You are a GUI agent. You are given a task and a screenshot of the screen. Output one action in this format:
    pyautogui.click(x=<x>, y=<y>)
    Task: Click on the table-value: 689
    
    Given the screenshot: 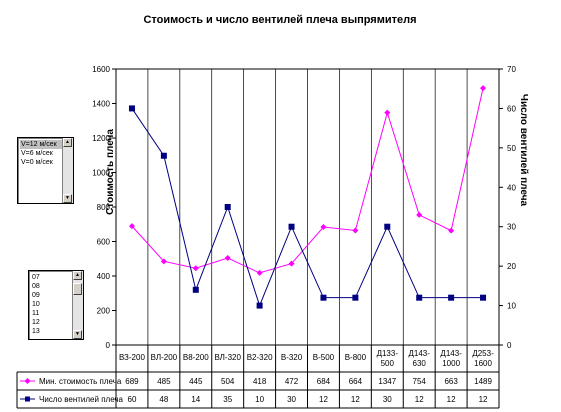 What is the action you would take?
    pyautogui.click(x=132, y=381)
    